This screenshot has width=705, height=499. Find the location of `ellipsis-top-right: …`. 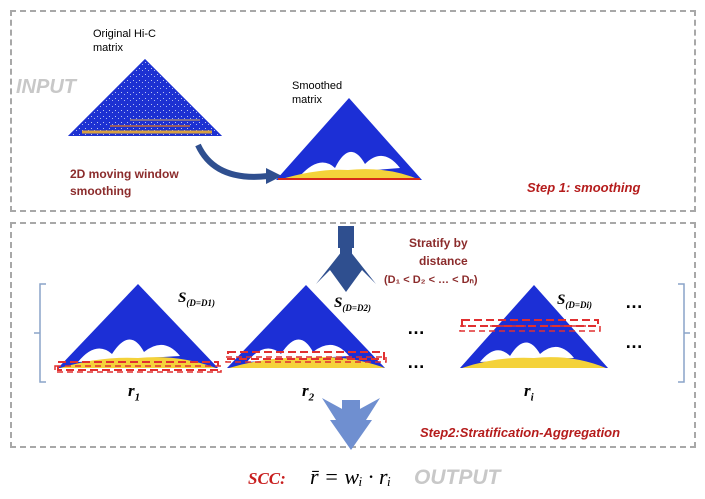

ellipsis-top-right: … is located at coordinates (634, 302).